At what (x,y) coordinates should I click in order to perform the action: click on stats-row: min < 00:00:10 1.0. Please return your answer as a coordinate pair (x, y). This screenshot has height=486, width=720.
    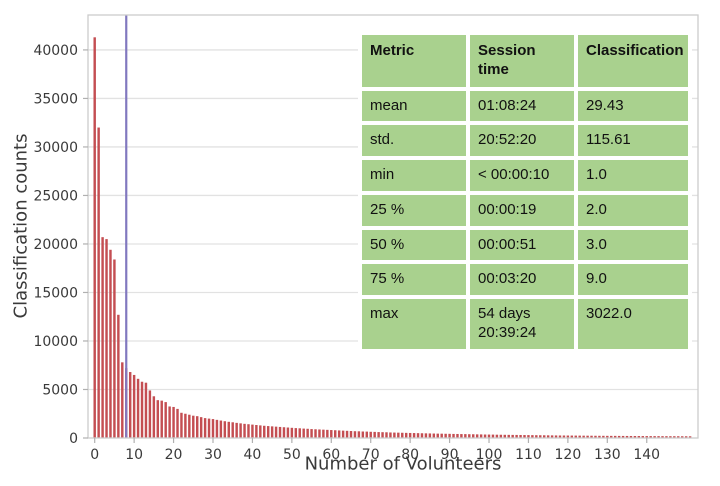
    Looking at the image, I should click on (525, 175).